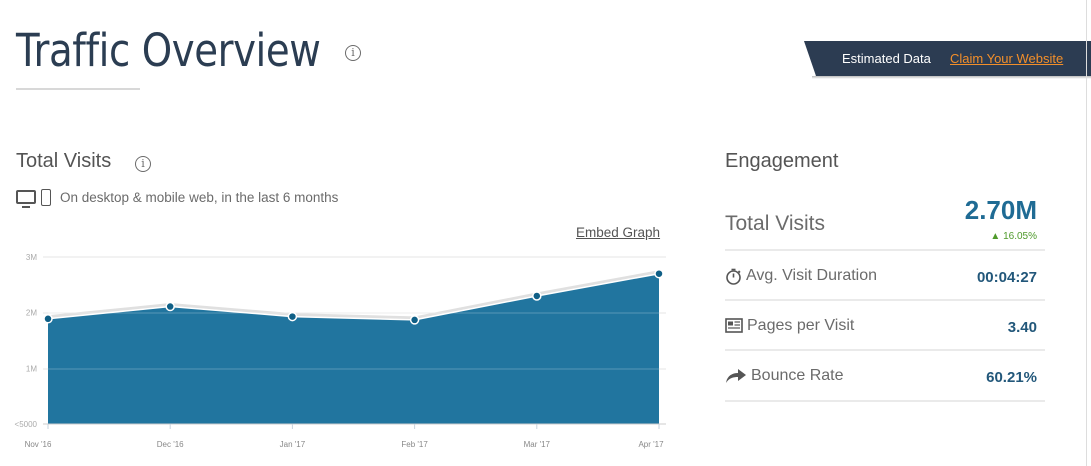 This screenshot has width=1091, height=466. I want to click on x-axis-ticks, so click(353, 426).